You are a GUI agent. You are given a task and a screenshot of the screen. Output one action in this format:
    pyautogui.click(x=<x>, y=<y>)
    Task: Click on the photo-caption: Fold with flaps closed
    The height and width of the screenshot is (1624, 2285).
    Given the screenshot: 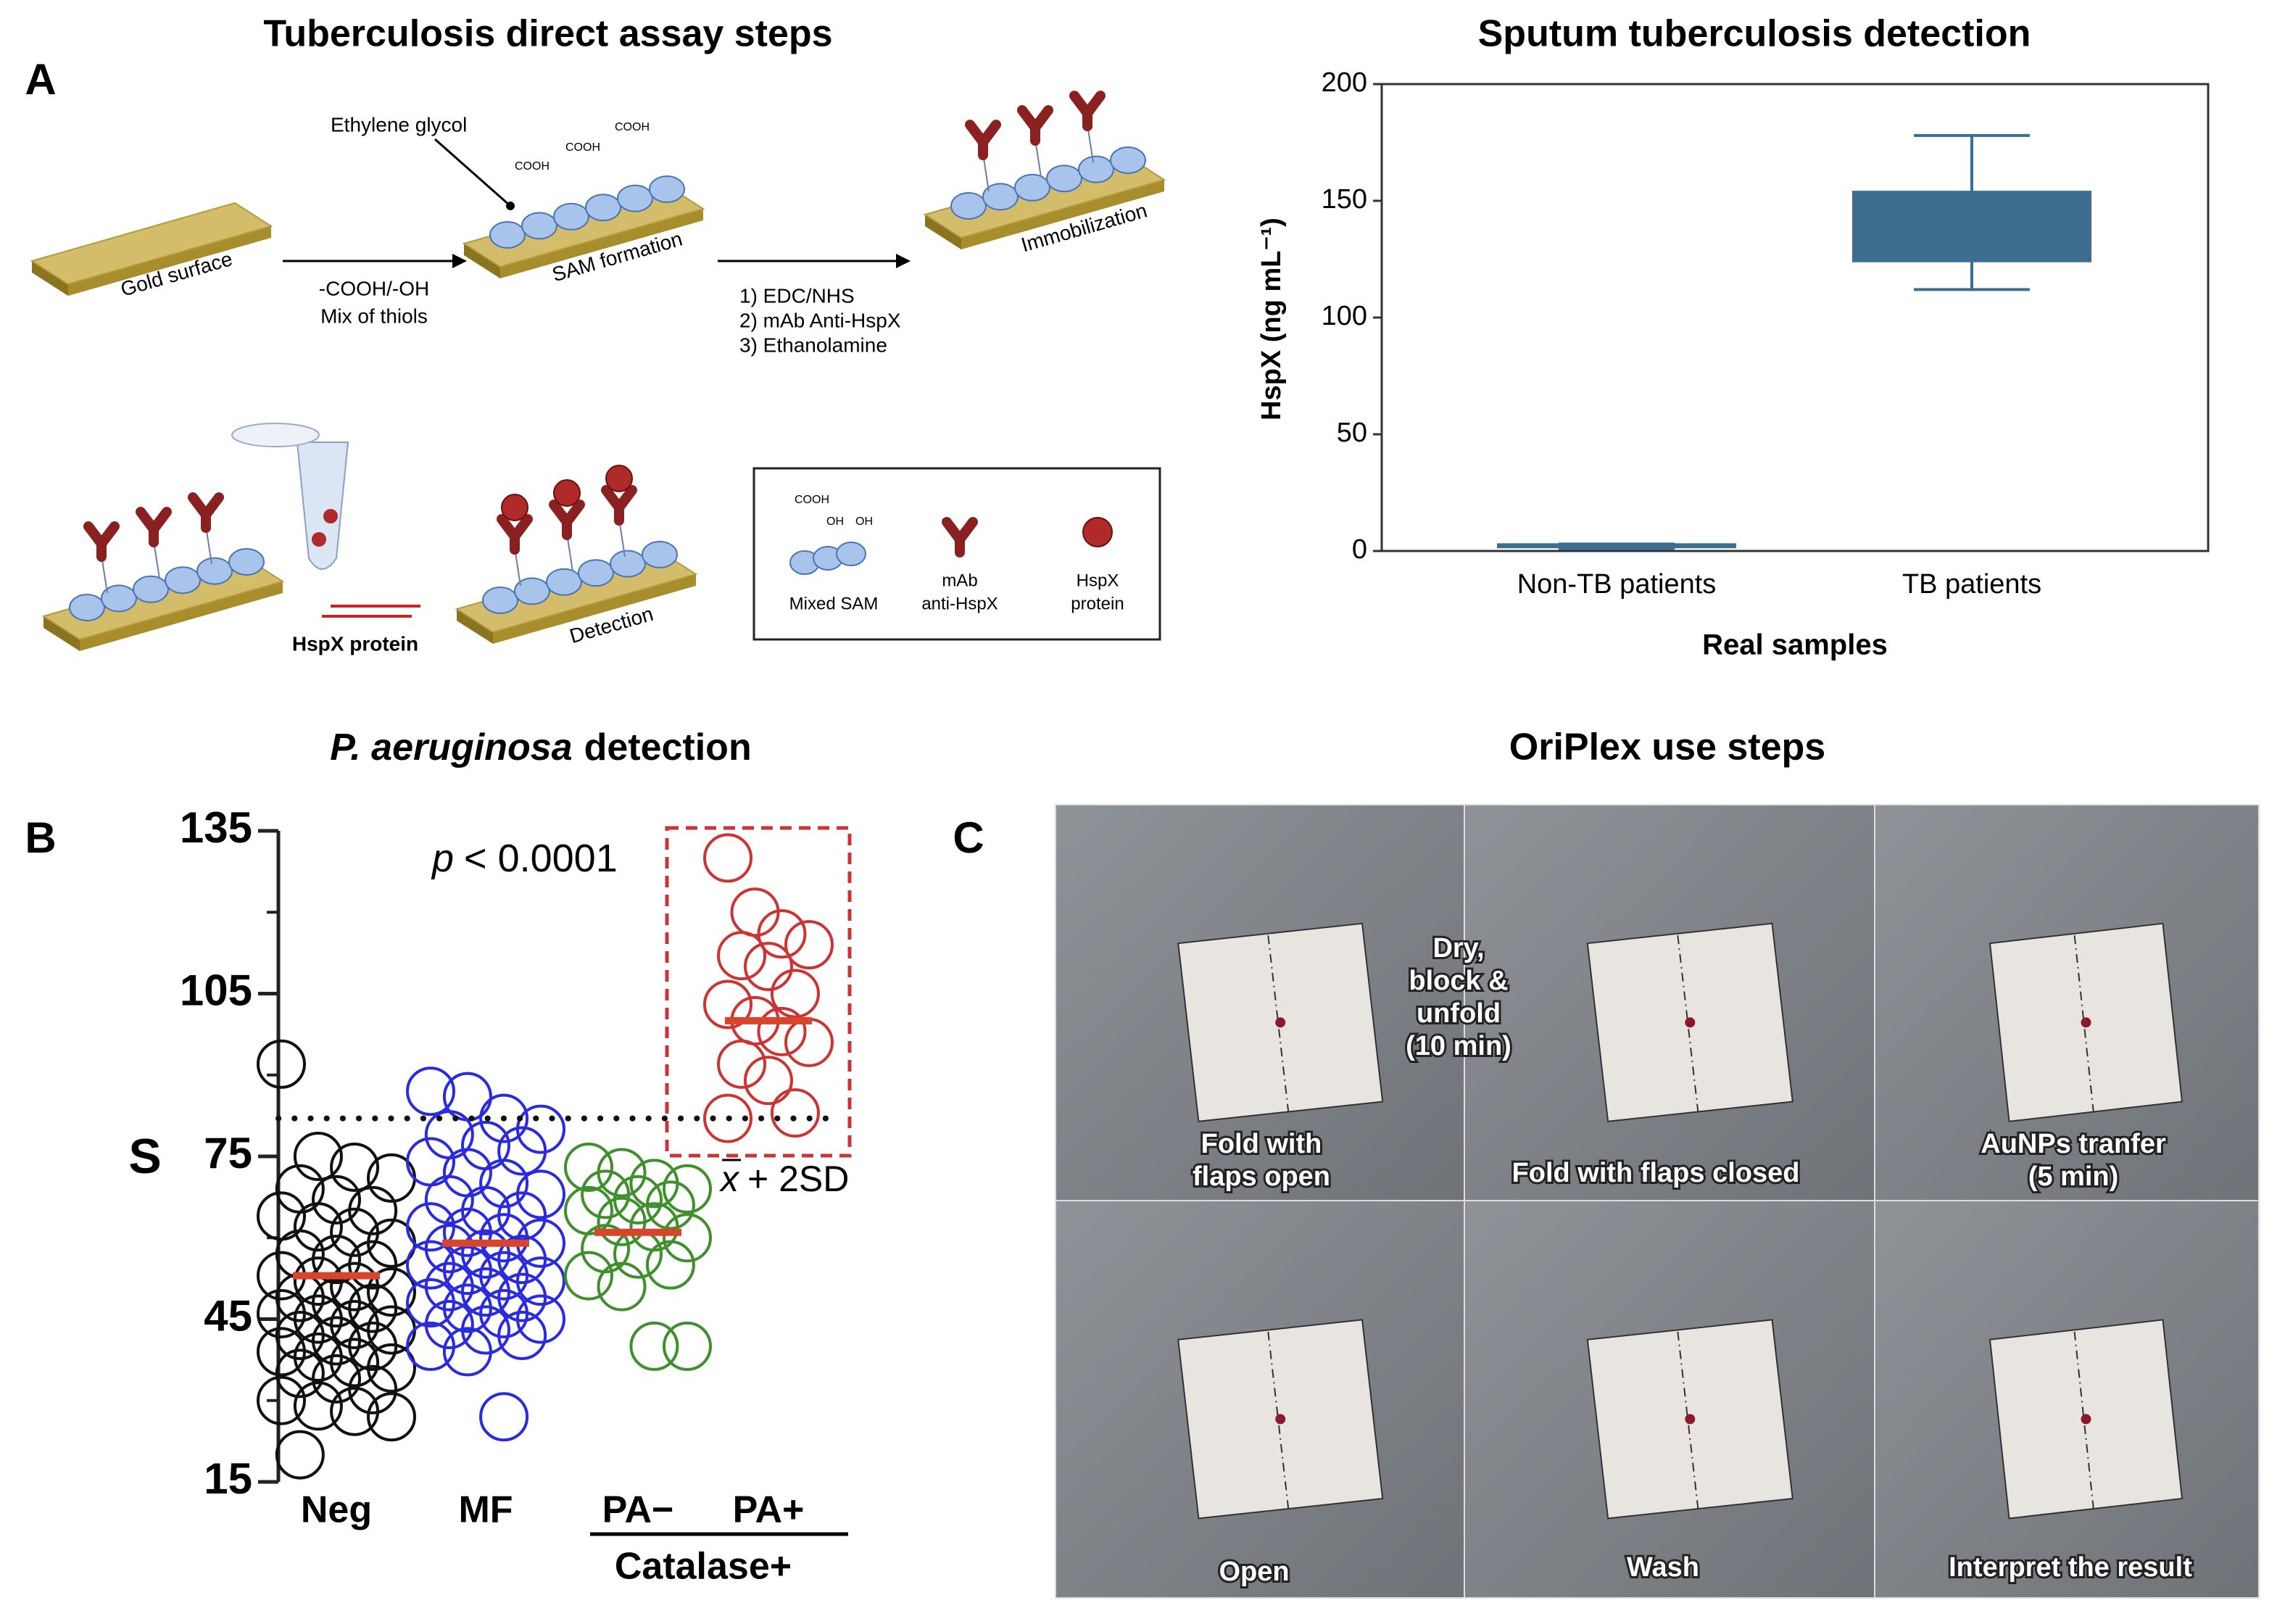 What is the action you would take?
    pyautogui.click(x=1656, y=1173)
    